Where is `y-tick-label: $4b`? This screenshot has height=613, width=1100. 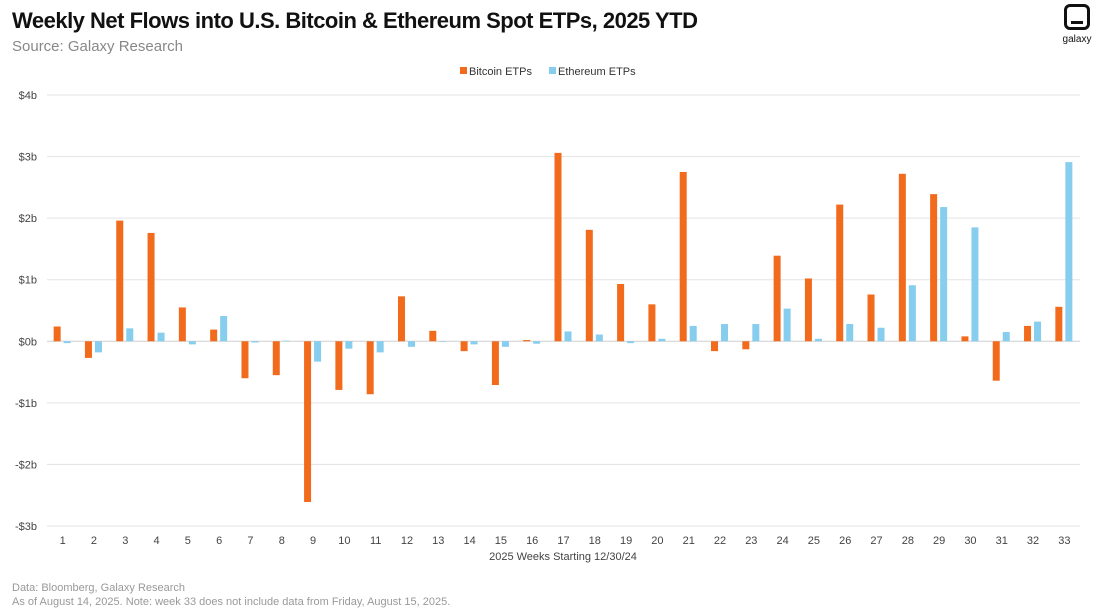
y-tick-label: $4b is located at coordinates (28, 96).